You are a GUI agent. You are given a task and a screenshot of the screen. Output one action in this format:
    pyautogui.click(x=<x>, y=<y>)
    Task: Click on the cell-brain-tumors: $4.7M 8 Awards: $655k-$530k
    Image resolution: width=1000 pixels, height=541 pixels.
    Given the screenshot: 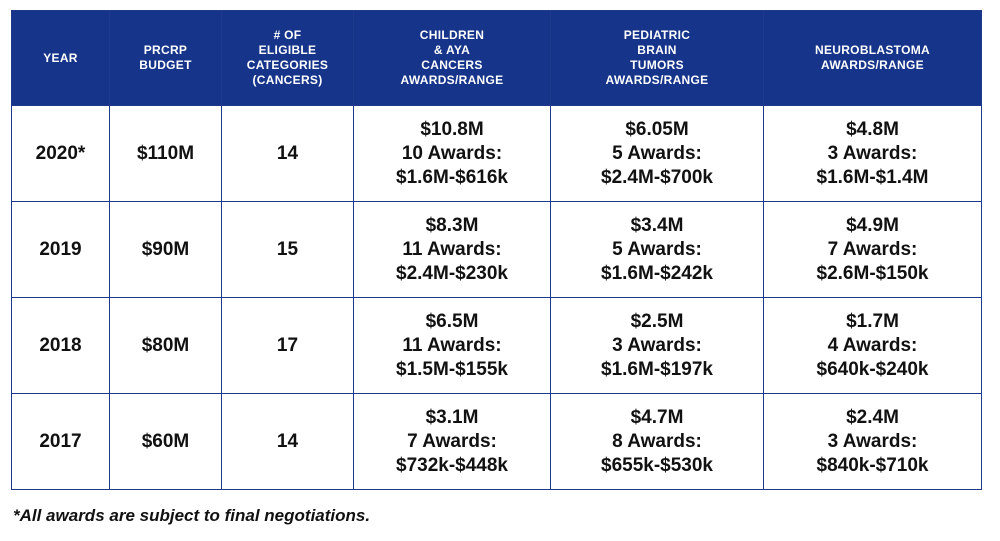 What is the action you would take?
    pyautogui.click(x=657, y=441)
    